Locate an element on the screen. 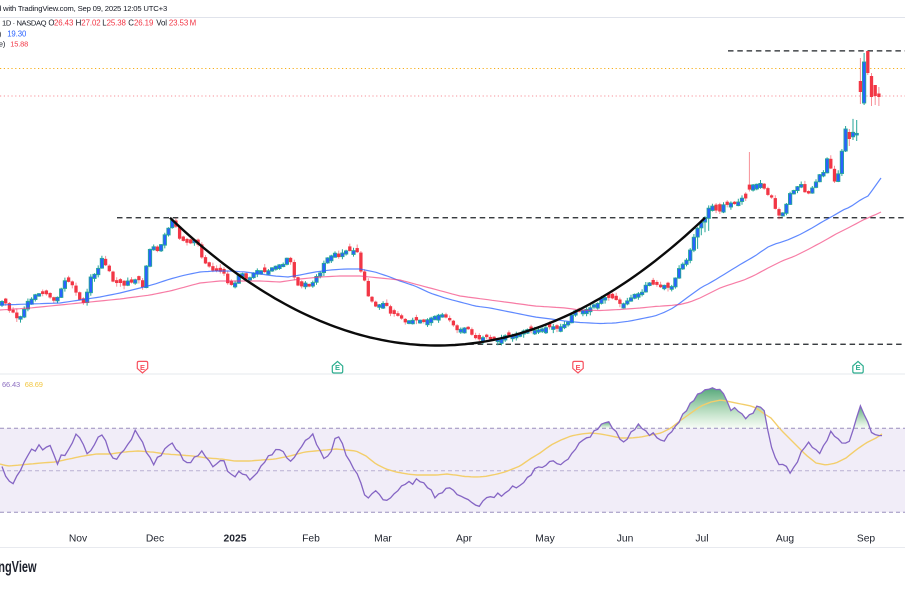  svg-text: Mar is located at coordinates (383, 539).